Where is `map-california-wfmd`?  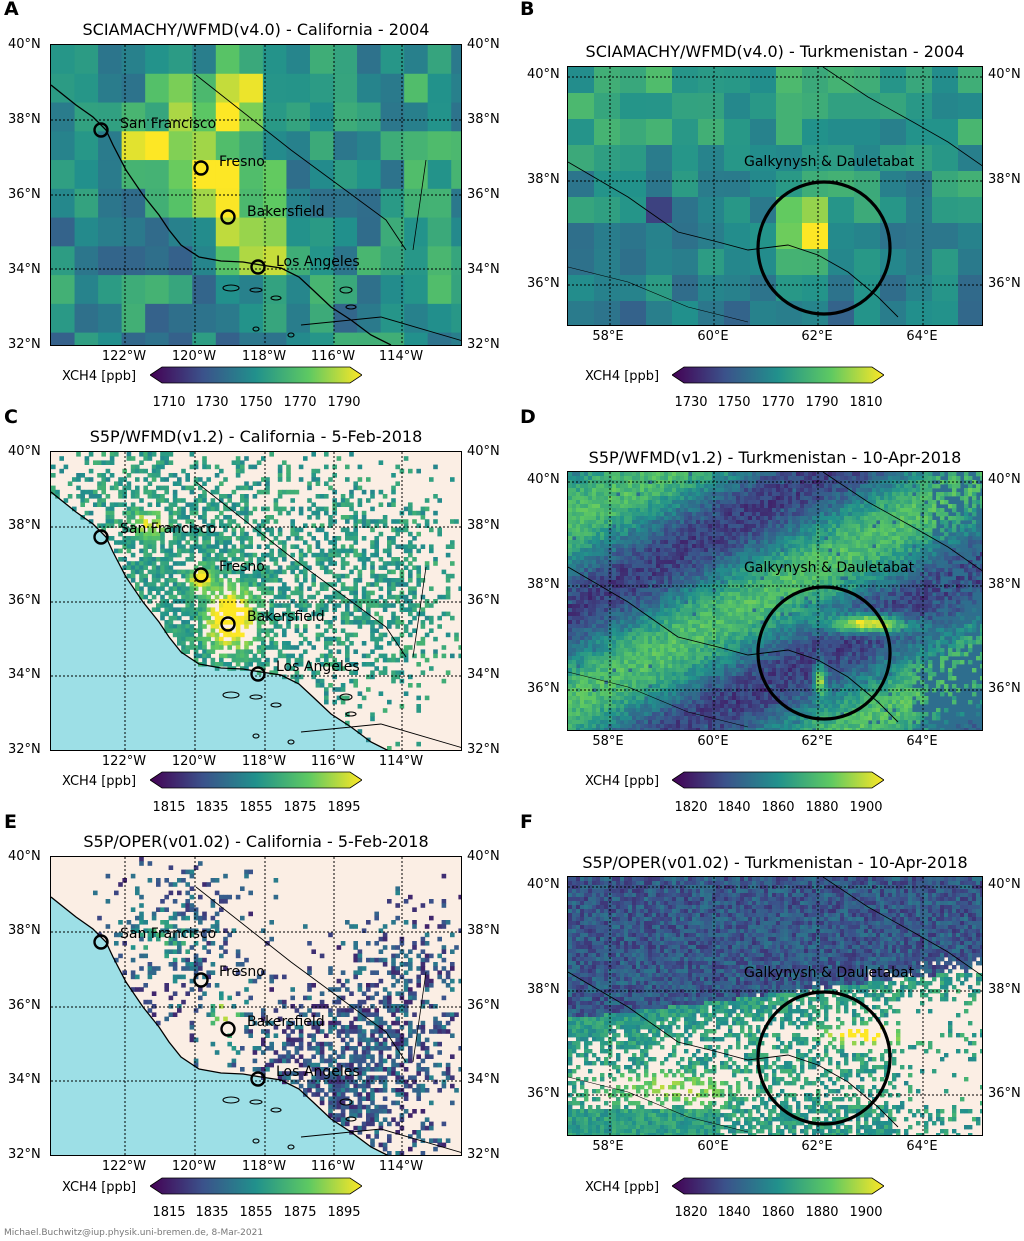 map-california-wfmd is located at coordinates (256, 601).